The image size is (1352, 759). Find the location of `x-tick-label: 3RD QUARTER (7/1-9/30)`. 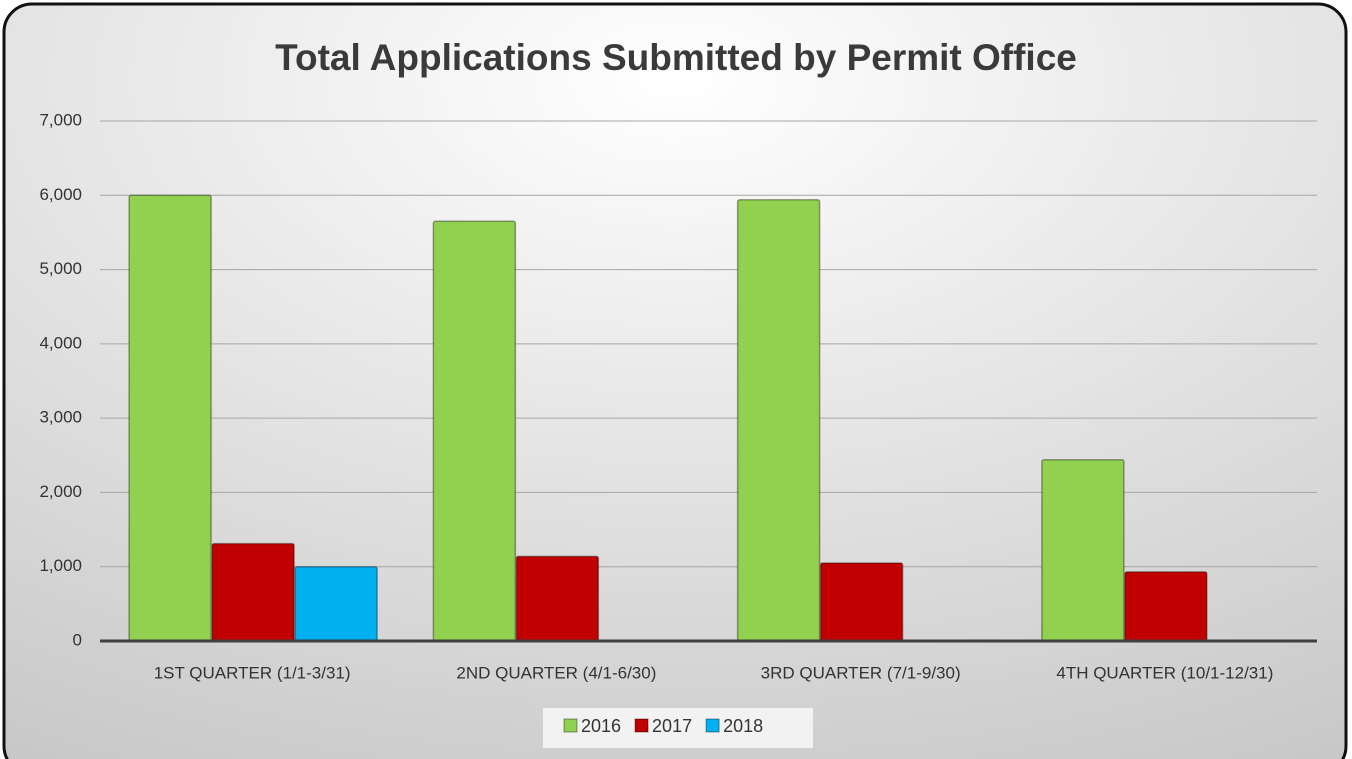

x-tick-label: 3RD QUARTER (7/1-9/30) is located at coordinates (861, 672).